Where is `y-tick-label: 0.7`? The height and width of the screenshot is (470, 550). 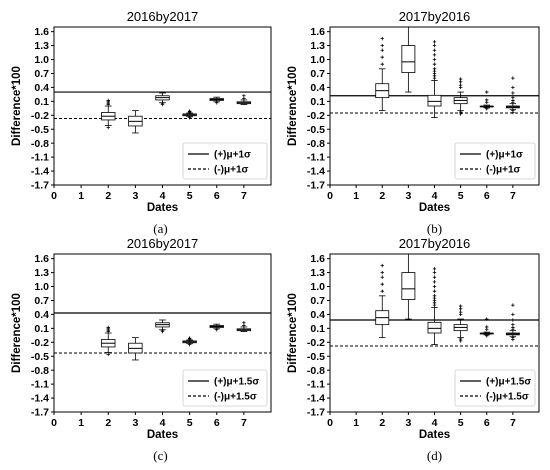 y-tick-label: 0.7 is located at coordinates (317, 74).